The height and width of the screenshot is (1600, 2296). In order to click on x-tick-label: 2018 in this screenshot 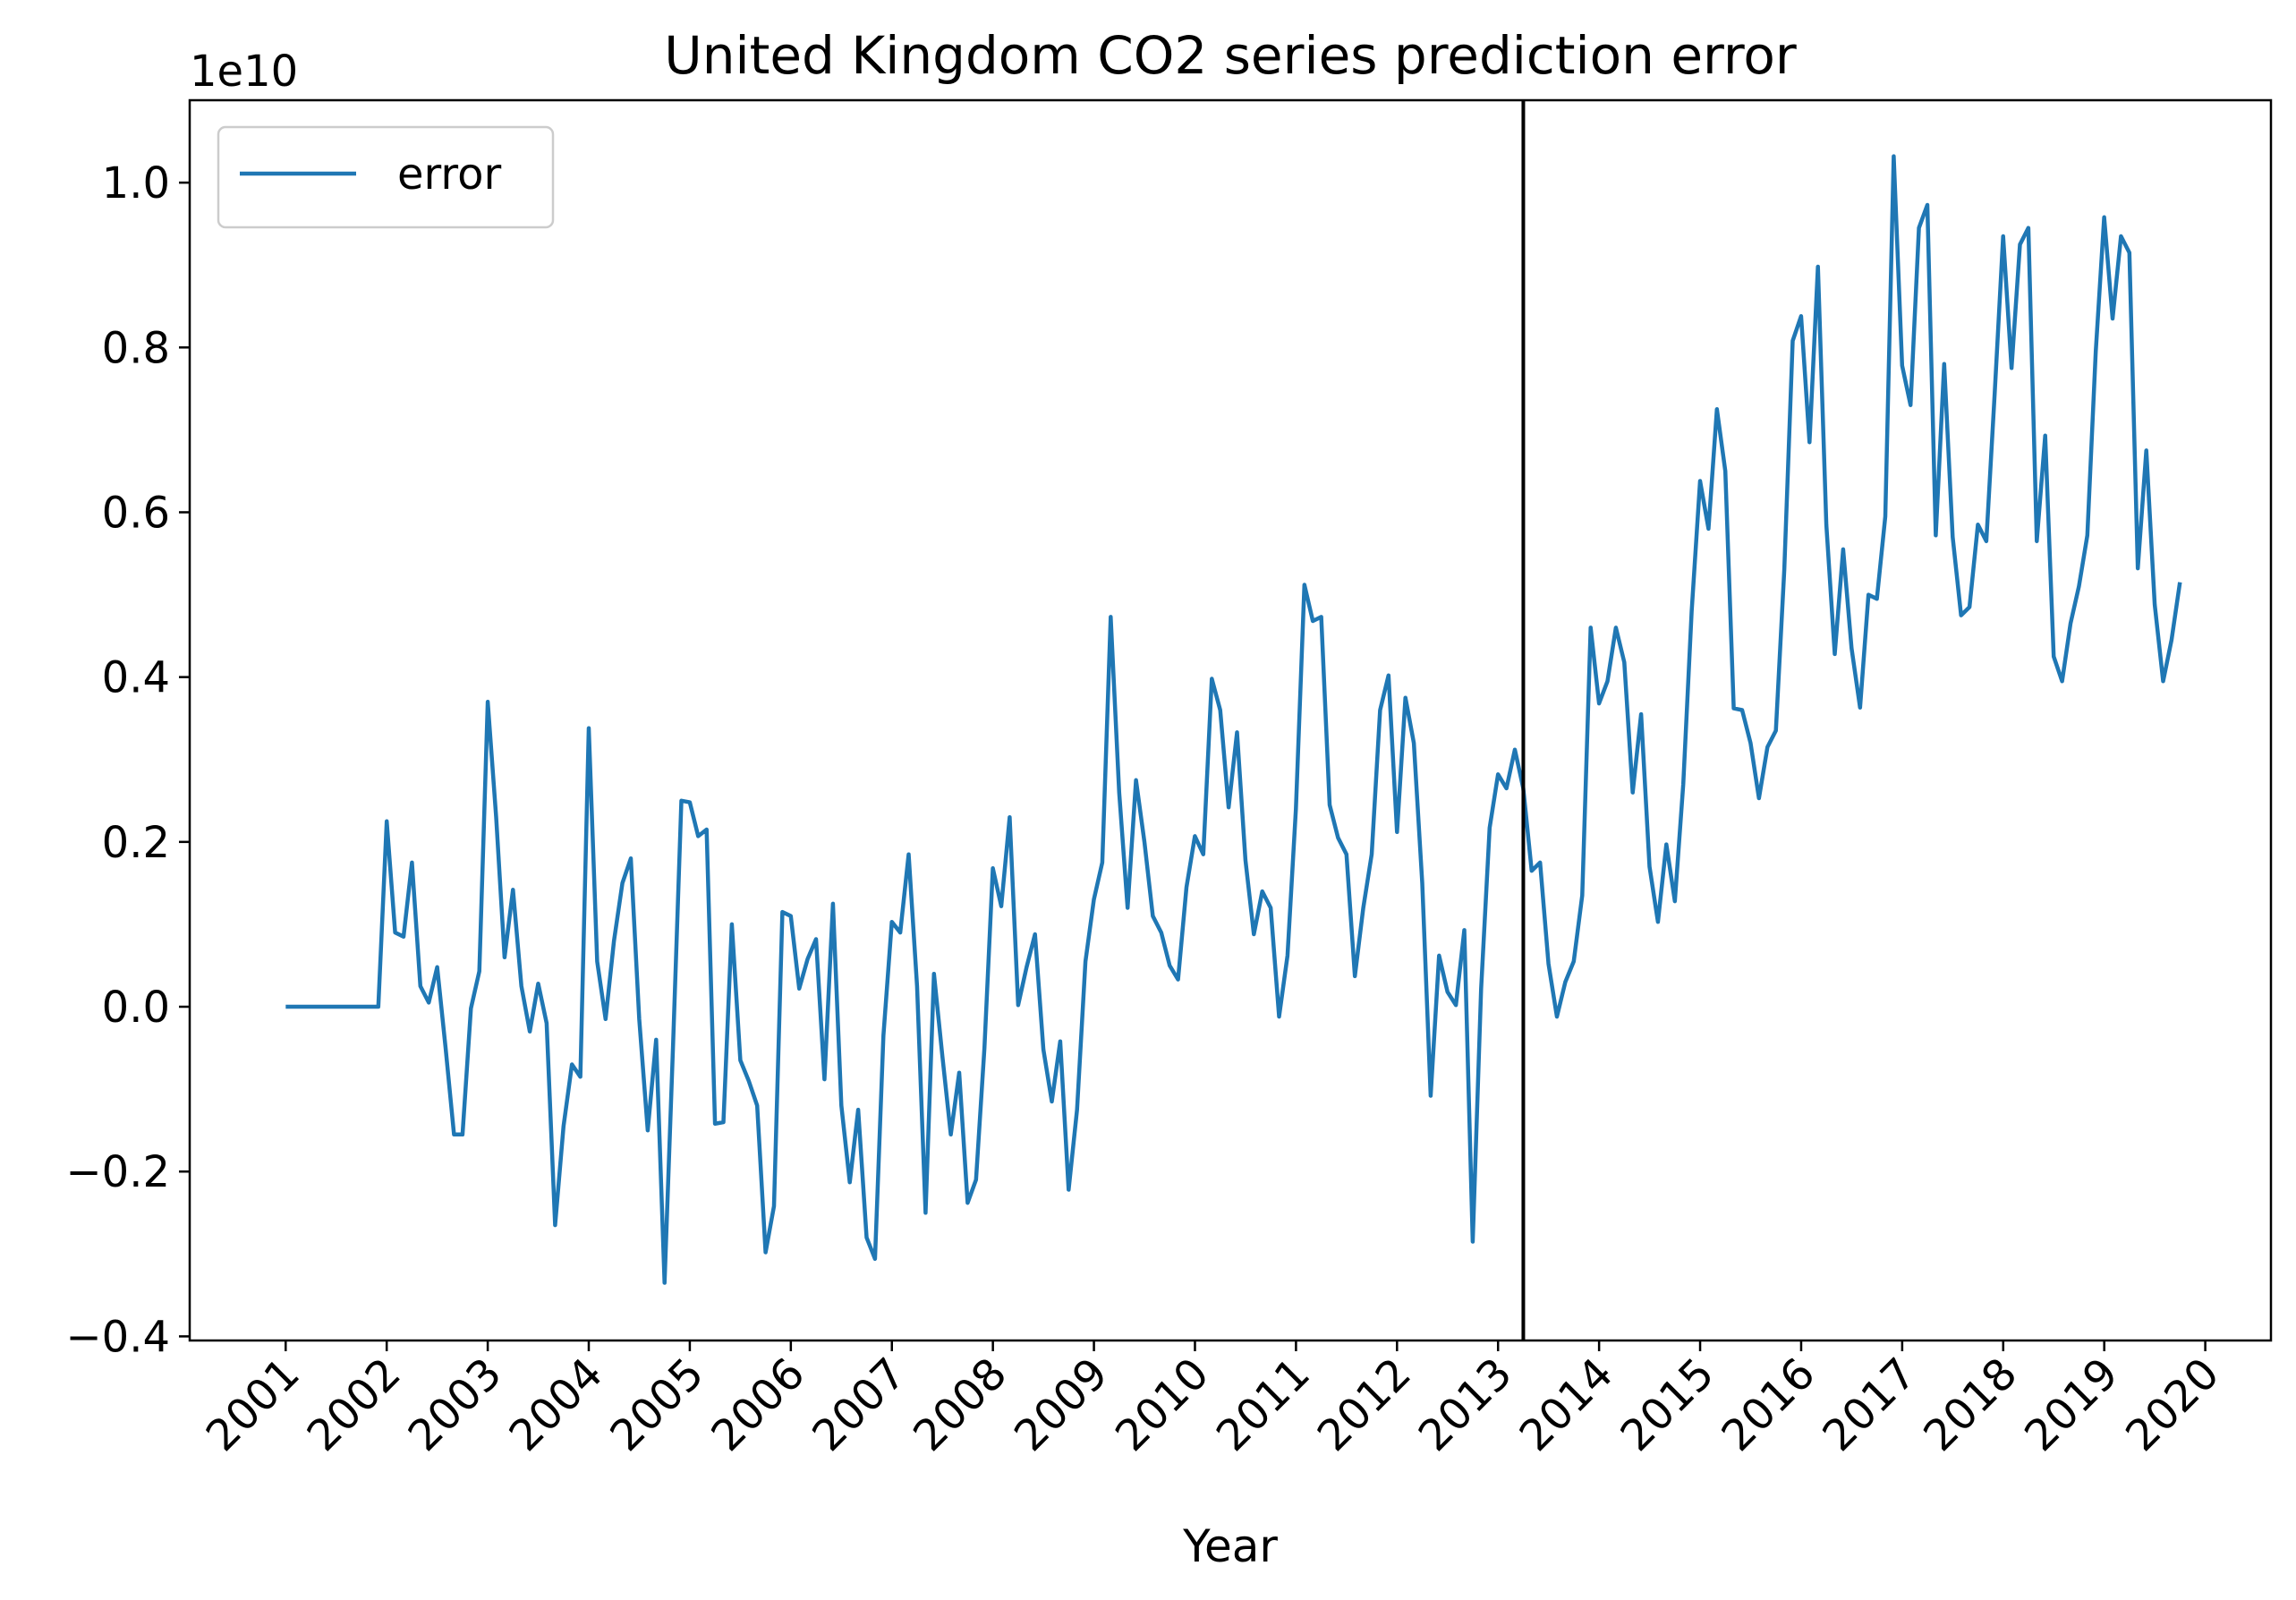, I will do `click(1970, 1405)`.